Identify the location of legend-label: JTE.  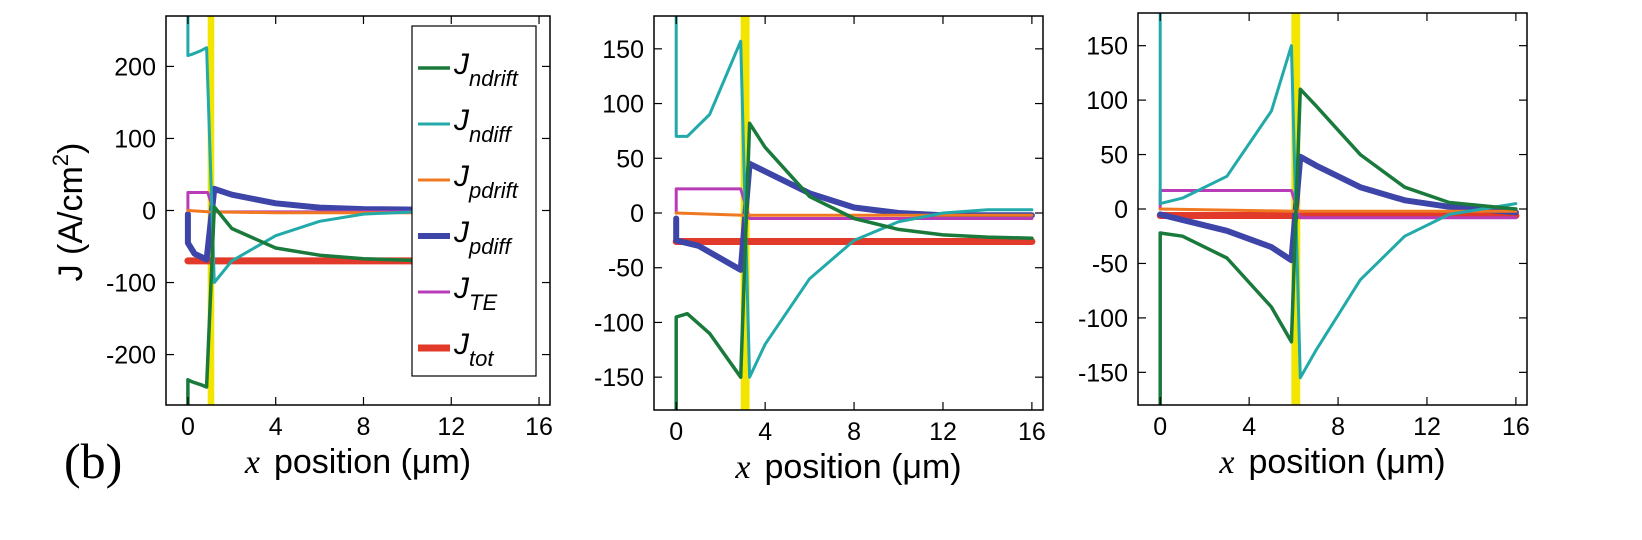
(475, 293).